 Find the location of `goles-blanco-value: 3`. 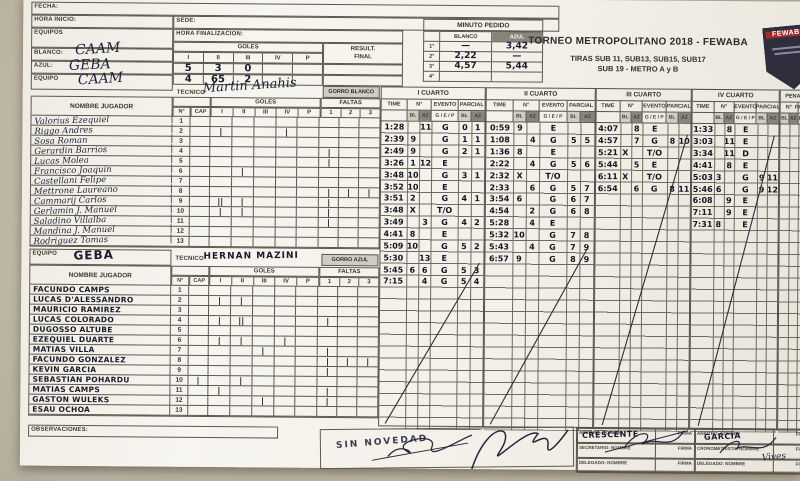

goles-blanco-value: 3 is located at coordinates (218, 68).